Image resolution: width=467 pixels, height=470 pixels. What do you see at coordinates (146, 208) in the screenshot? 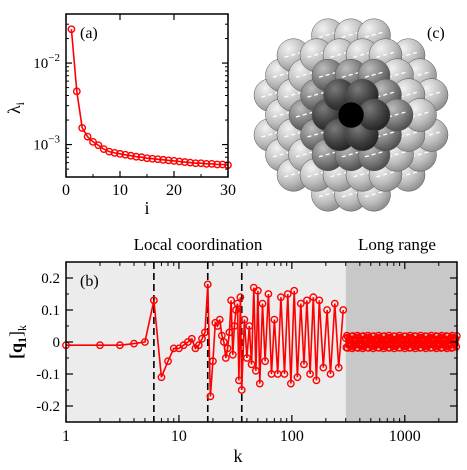
I see `panel-a-xlabel: i` at bounding box center [146, 208].